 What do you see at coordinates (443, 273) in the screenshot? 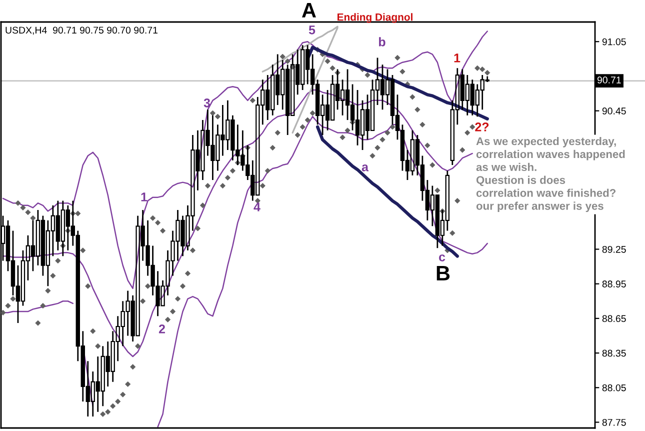
I see `annotation: B` at bounding box center [443, 273].